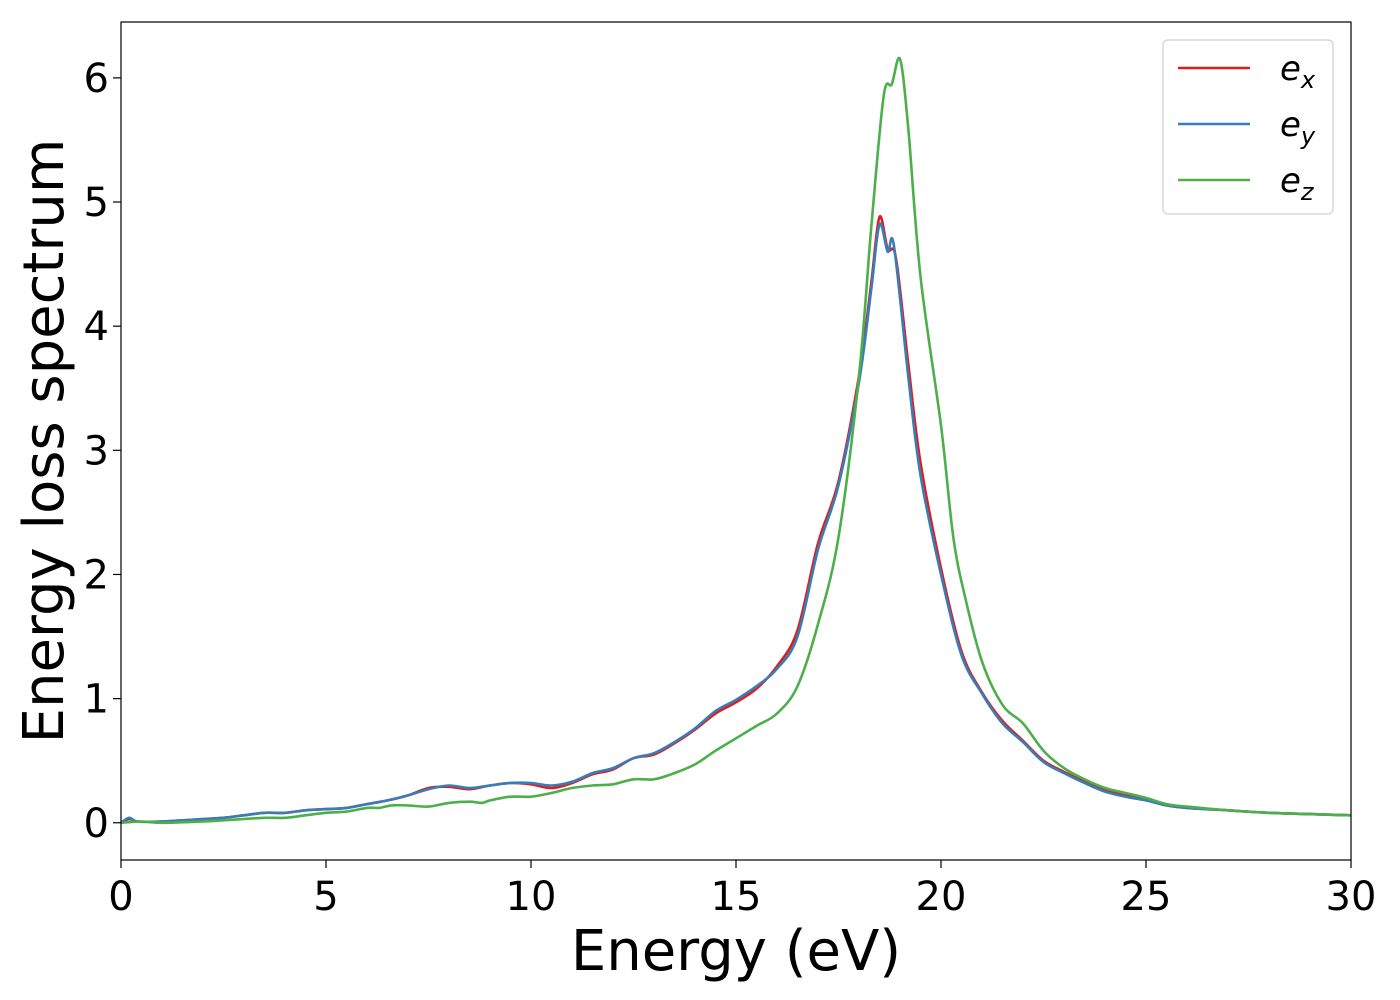  Describe the element at coordinates (1307, 192) in the screenshot. I see `legend-label-sub: z` at that location.